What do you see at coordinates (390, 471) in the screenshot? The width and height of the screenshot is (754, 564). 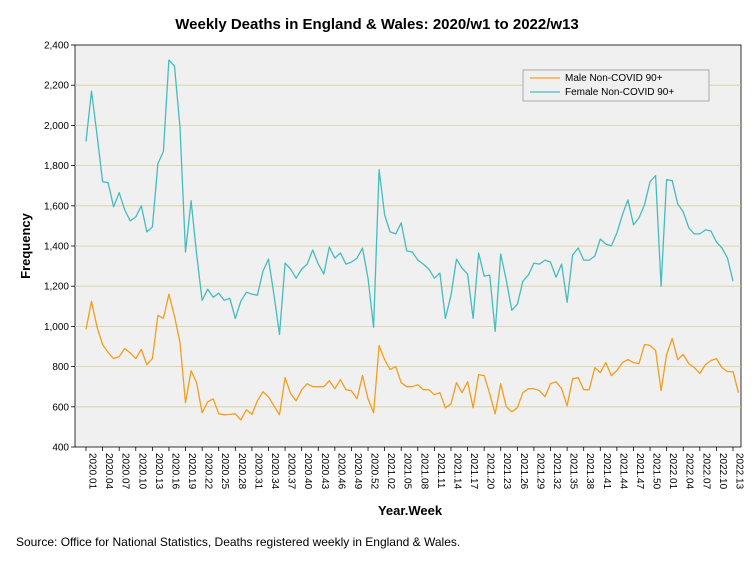 I see `x-tick-label: 2021.02` at bounding box center [390, 471].